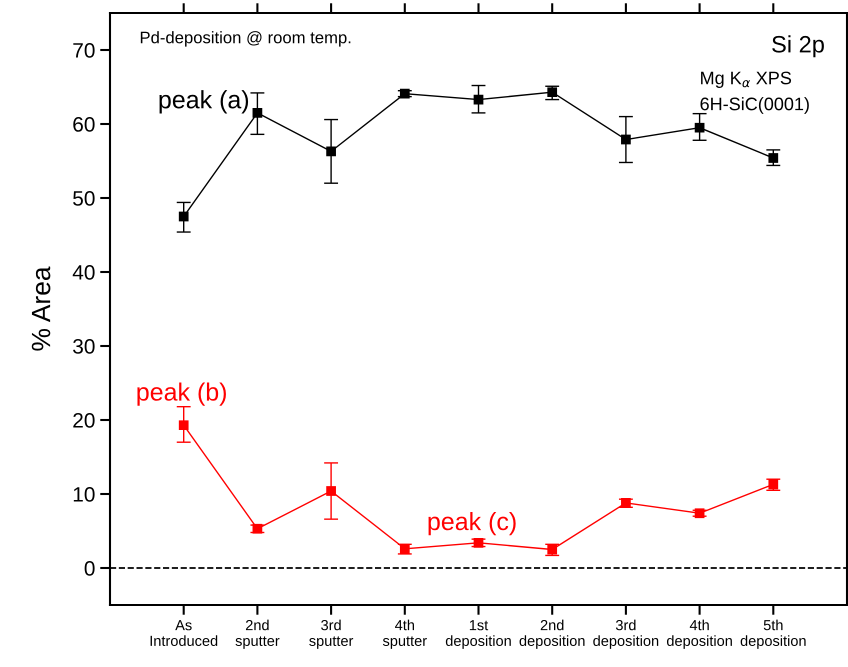 The width and height of the screenshot is (848, 667). What do you see at coordinates (754, 105) in the screenshot?
I see `annotation: 6H-SiC(0001)` at bounding box center [754, 105].